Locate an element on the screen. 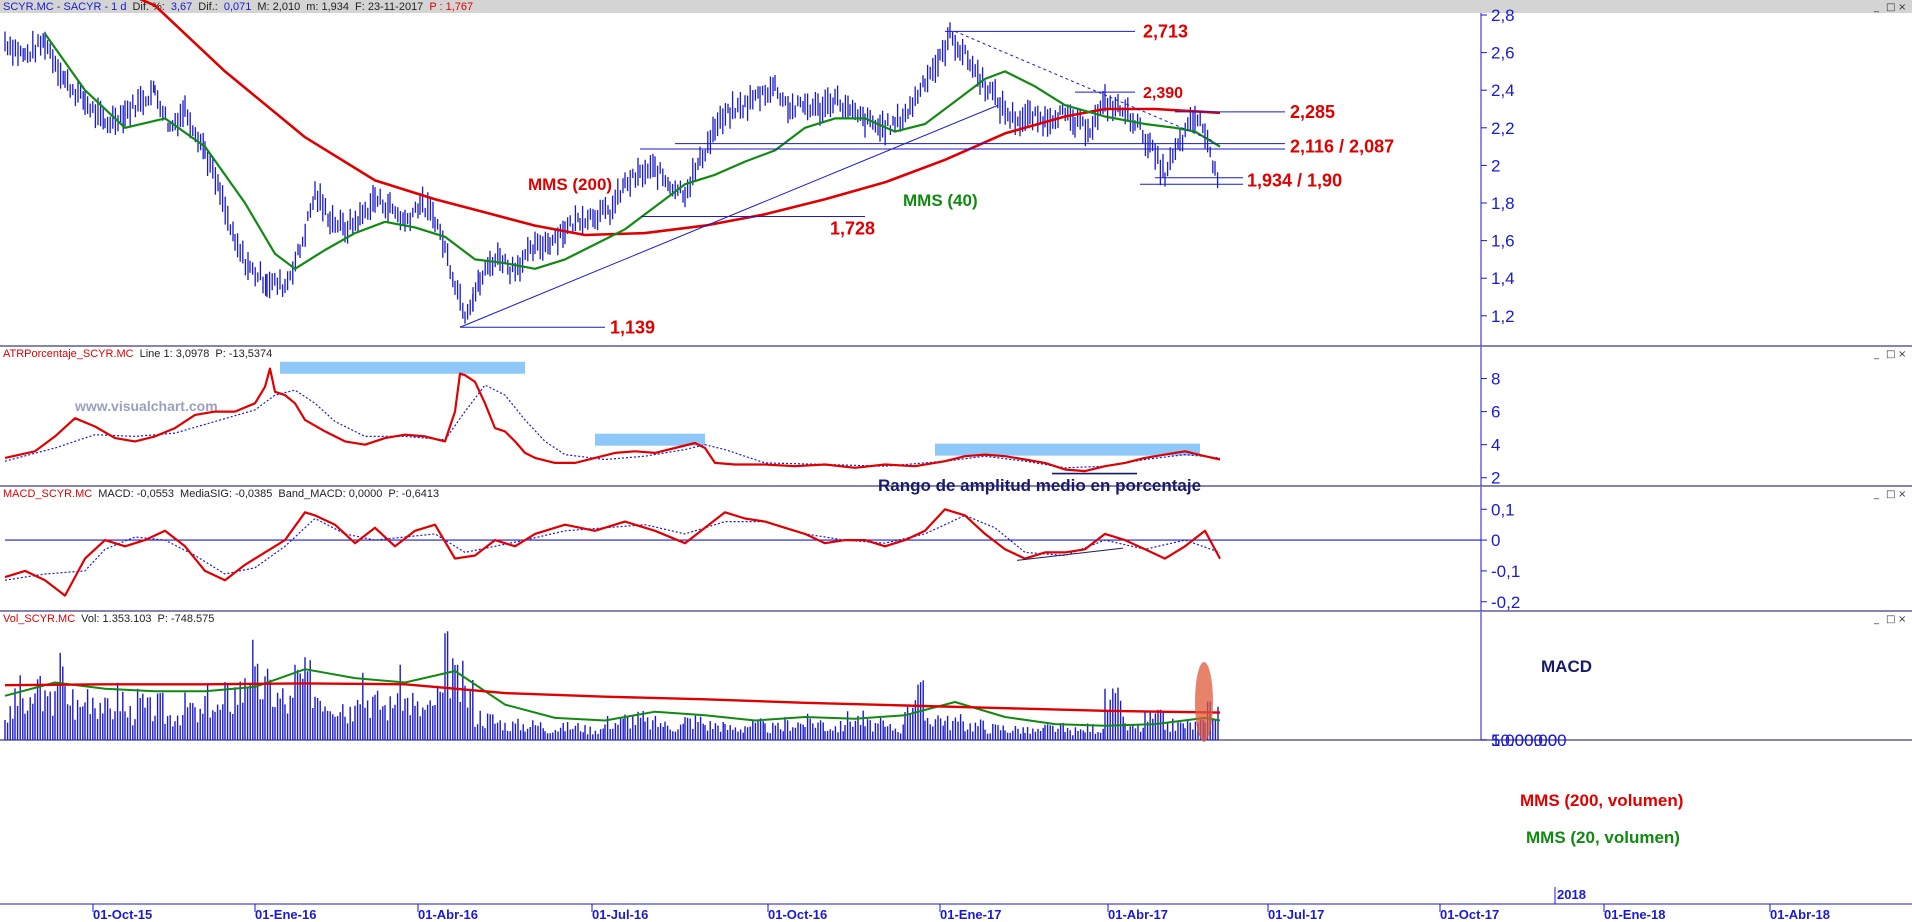 The height and width of the screenshot is (922, 1912). ma40-label: MMS (40) is located at coordinates (940, 200).